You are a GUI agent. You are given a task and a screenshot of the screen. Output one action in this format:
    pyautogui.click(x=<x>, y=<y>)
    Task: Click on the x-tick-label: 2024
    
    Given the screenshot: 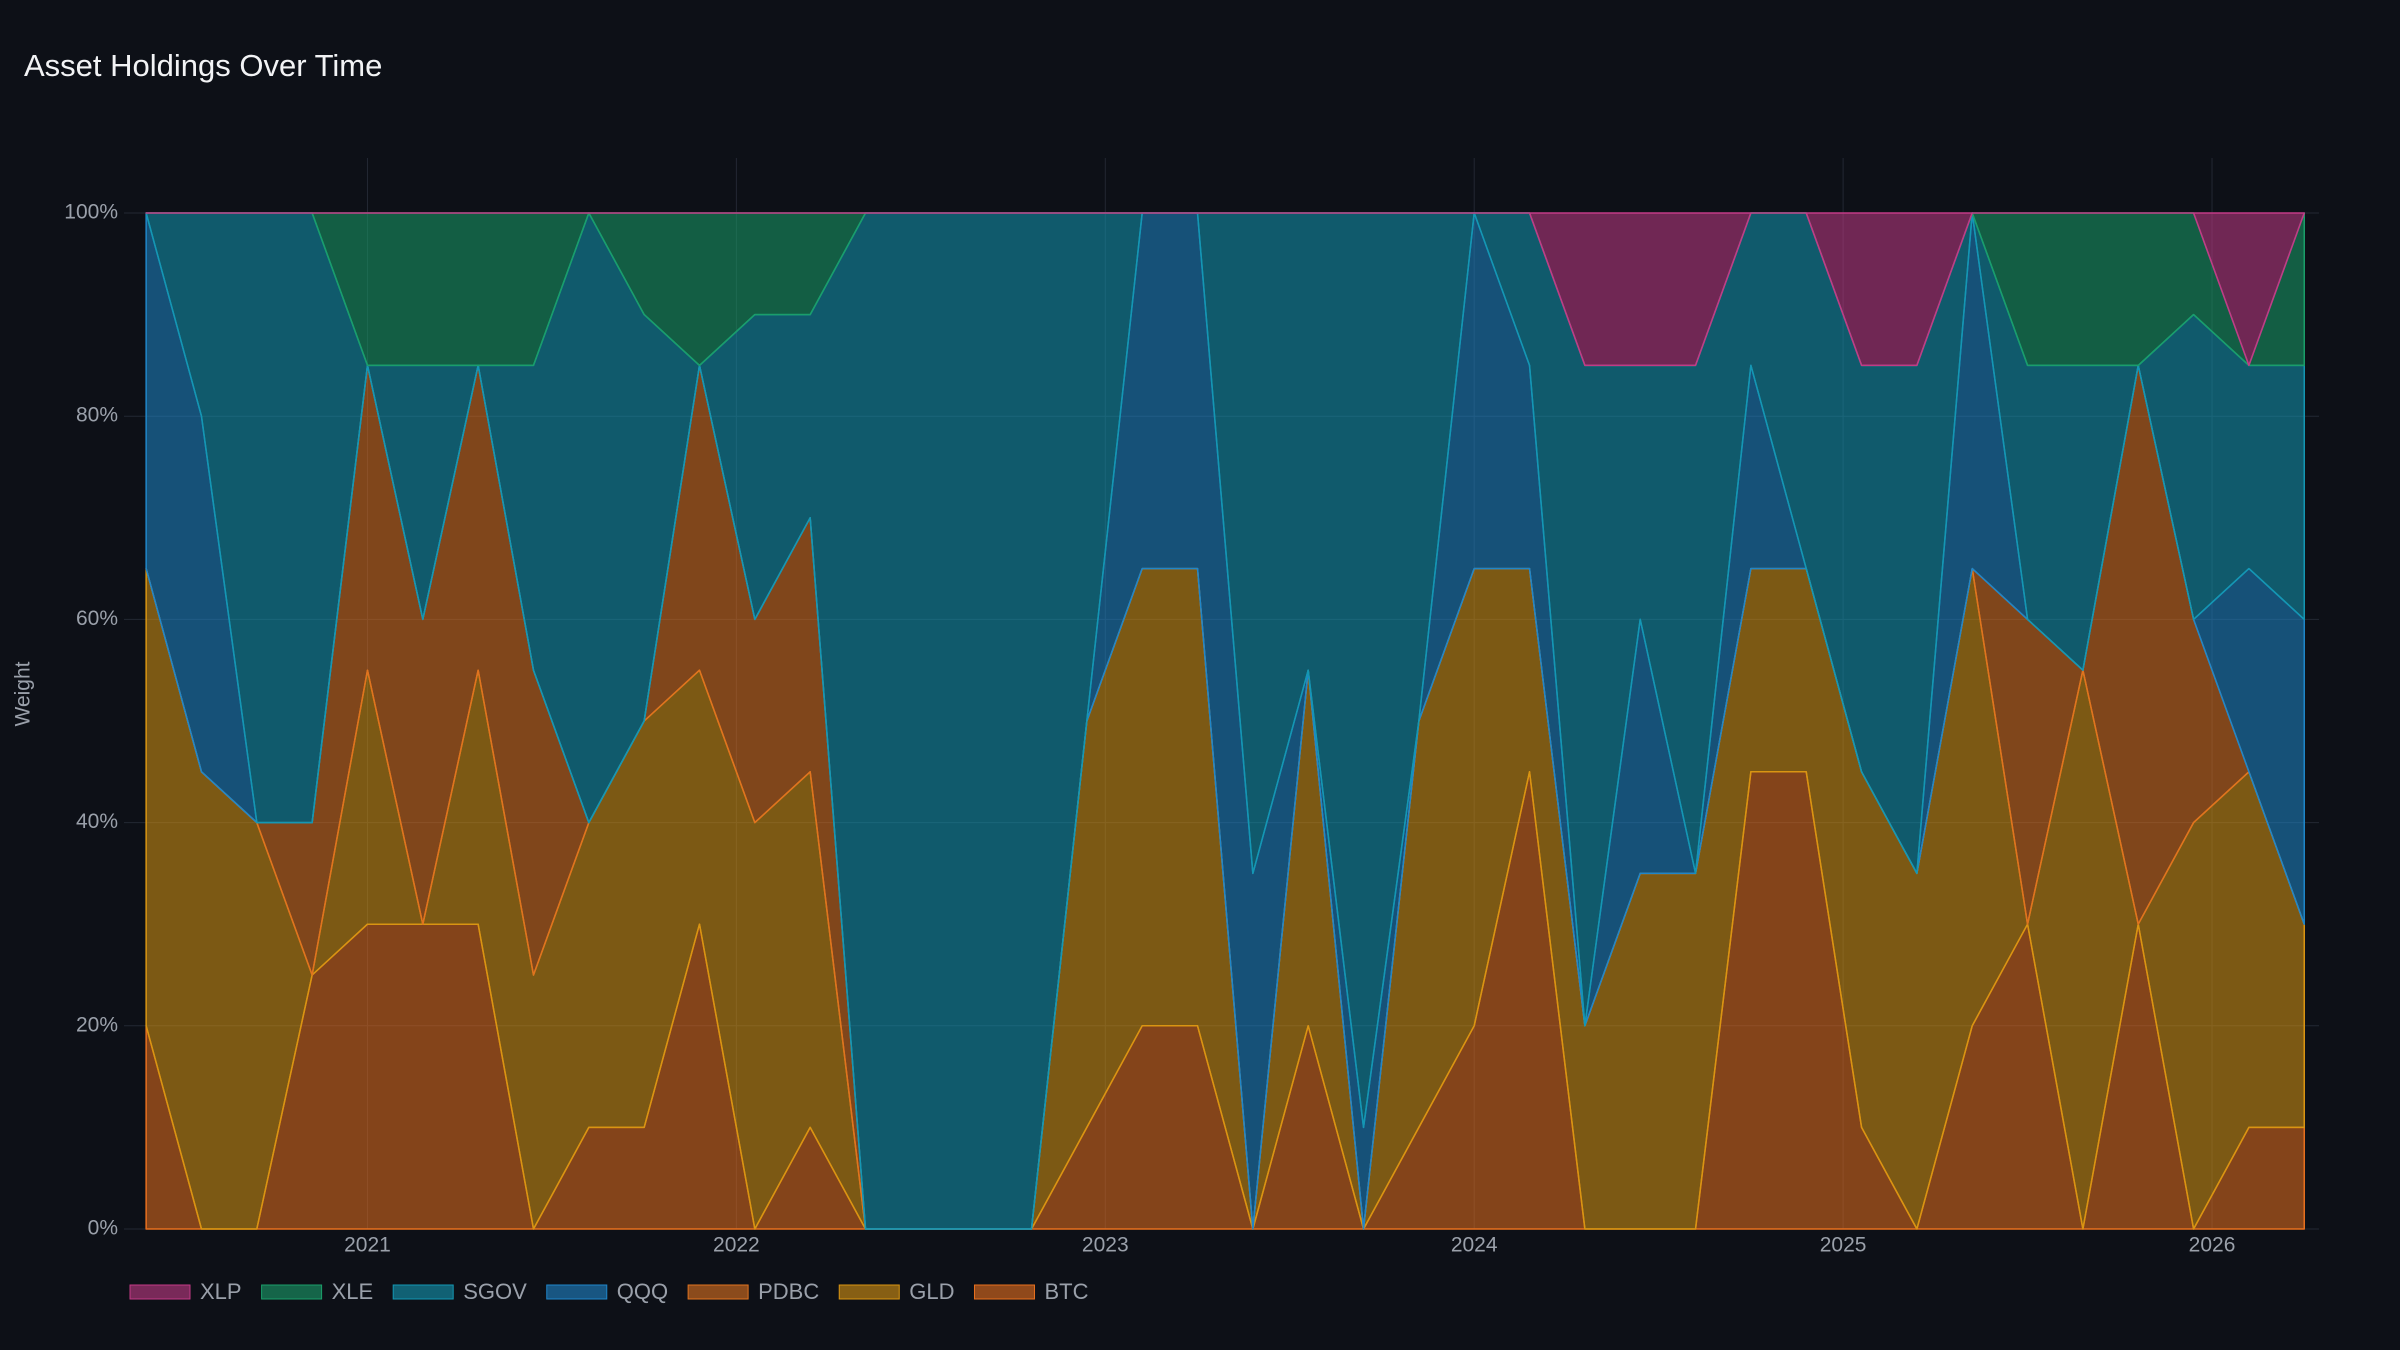 What is the action you would take?
    pyautogui.click(x=1474, y=1245)
    